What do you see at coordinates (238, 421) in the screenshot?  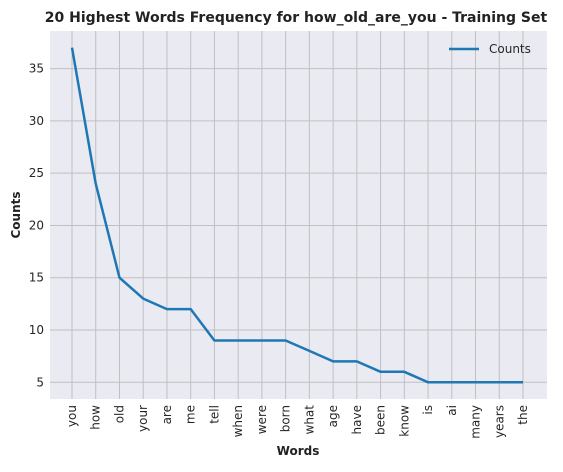 I see `x-tick-label: when` at bounding box center [238, 421].